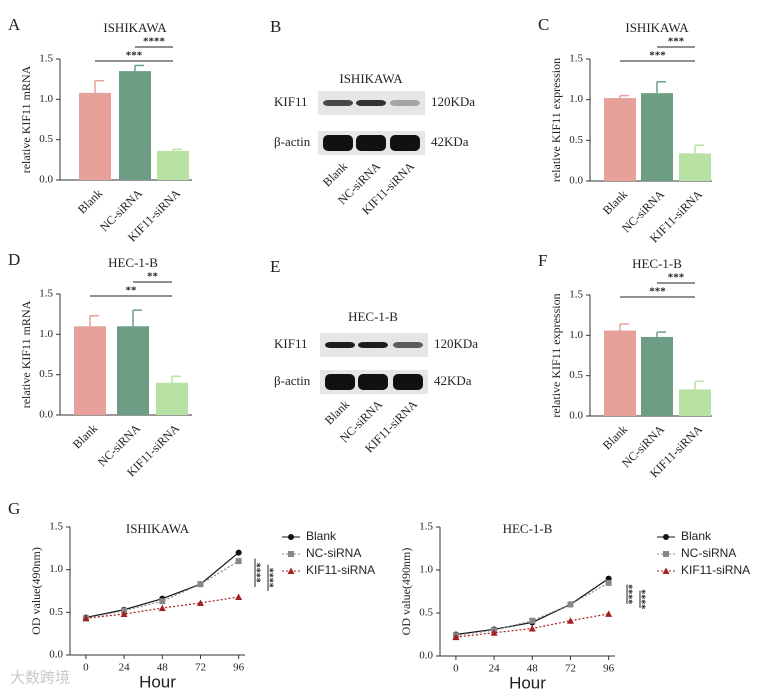 The image size is (783, 693). What do you see at coordinates (275, 266) in the screenshot?
I see `panel-letter: E` at bounding box center [275, 266].